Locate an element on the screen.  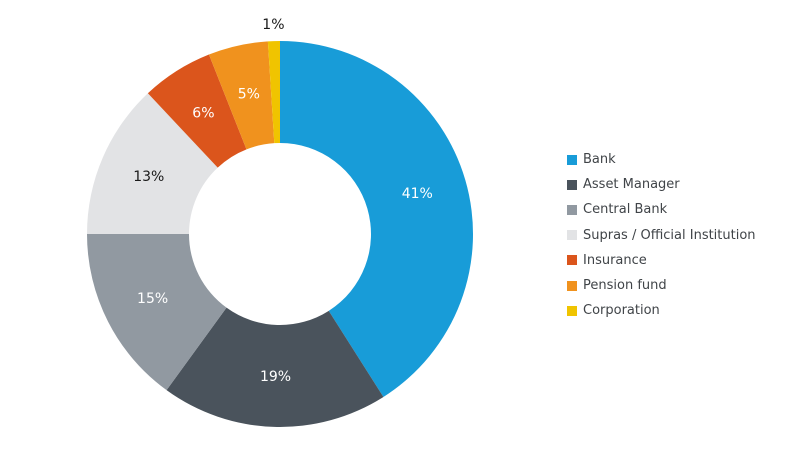
legend-label-central-bank: Central Bank is located at coordinates (625, 210).